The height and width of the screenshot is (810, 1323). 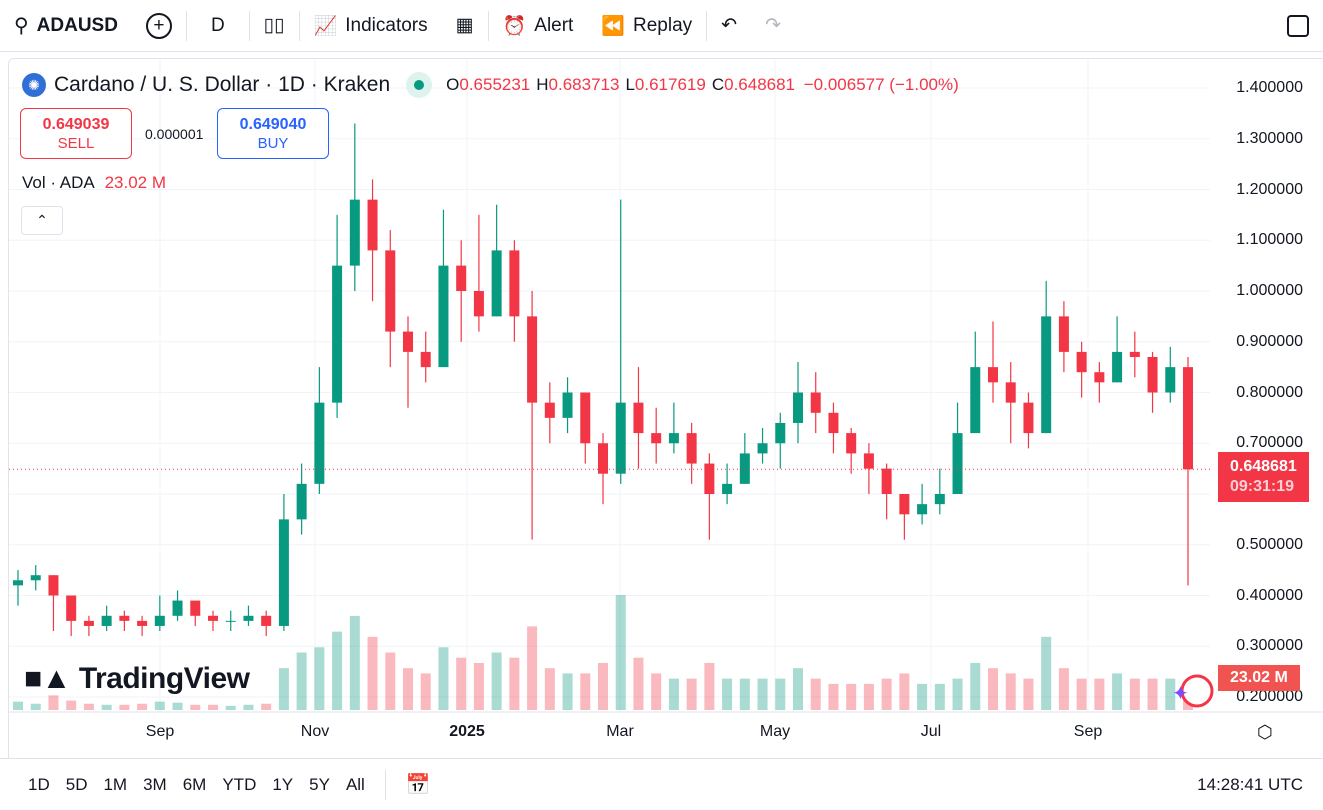 I want to click on range-3m: 3M, so click(x=155, y=784).